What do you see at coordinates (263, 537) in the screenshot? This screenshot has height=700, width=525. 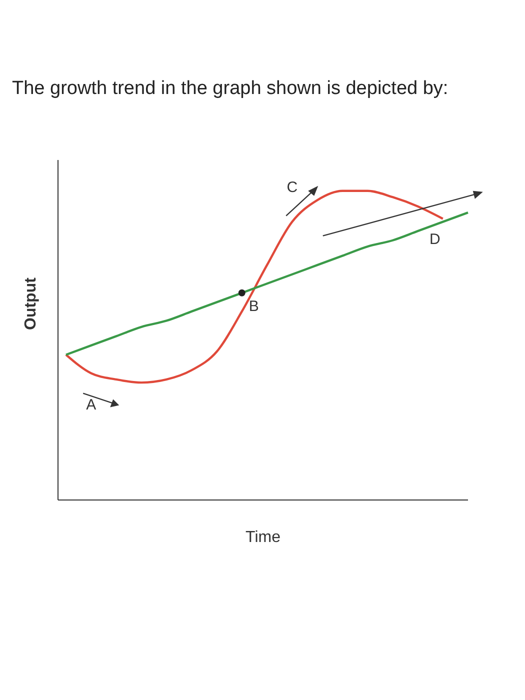 I see `x-axis-title: Time` at bounding box center [263, 537].